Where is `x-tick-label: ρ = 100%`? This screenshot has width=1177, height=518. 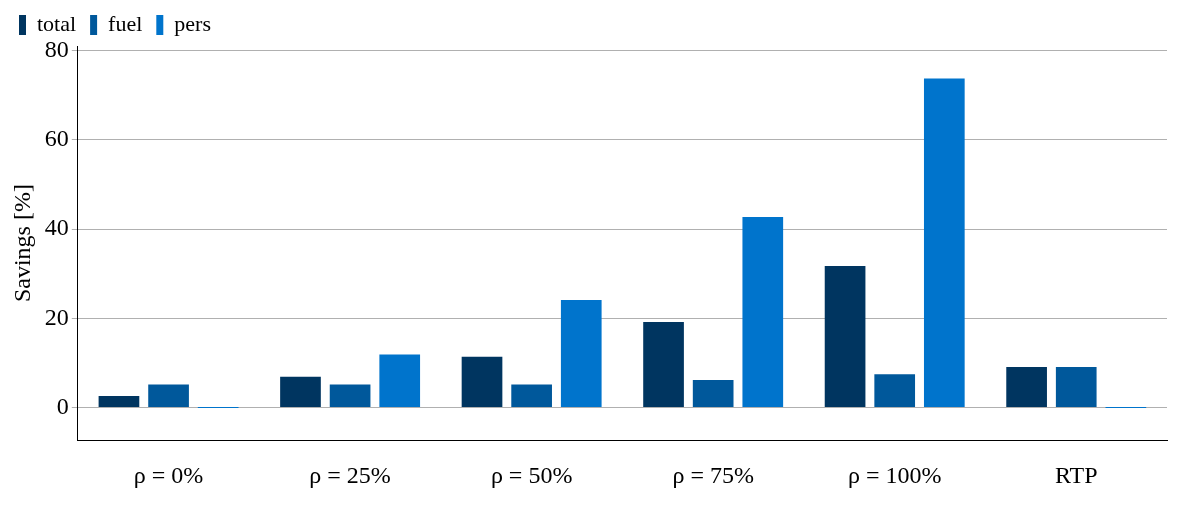
x-tick-label: ρ = 100% is located at coordinates (894, 474).